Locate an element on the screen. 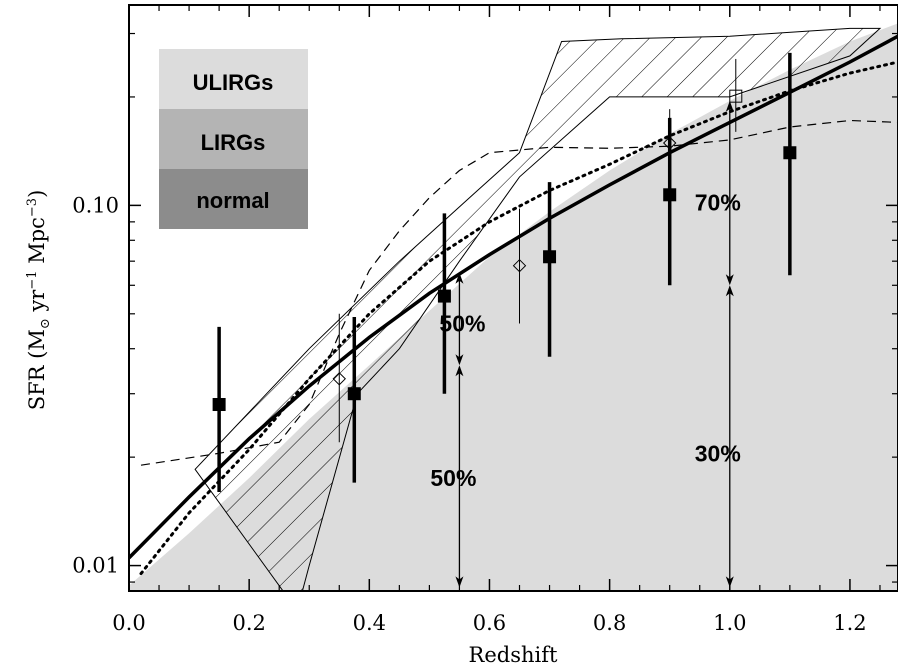 The height and width of the screenshot is (669, 898). legend: ULIRGs LIRGs normal is located at coordinates (233, 139).